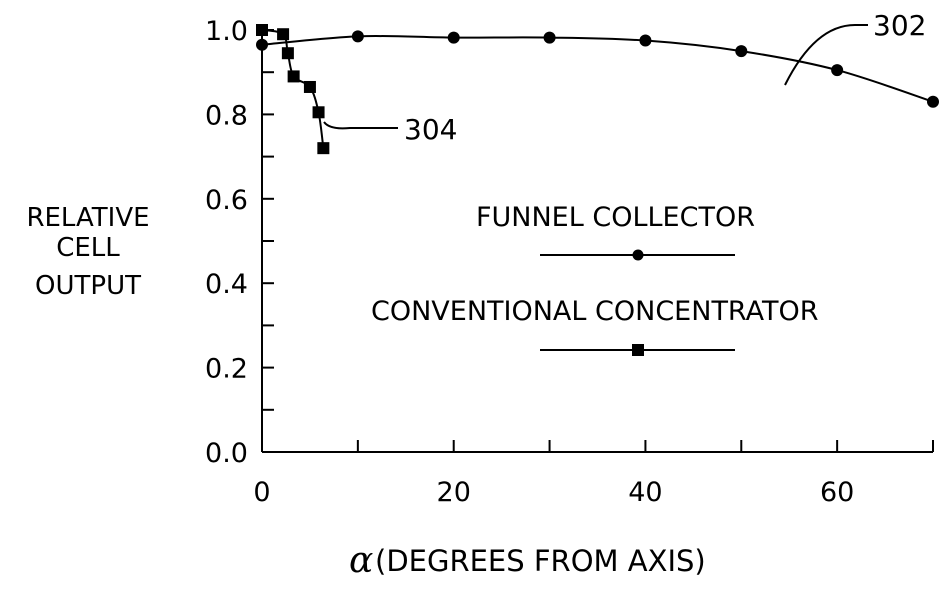 This screenshot has height=589, width=949. I want to click on x-axis-label: α (DEGREES FROM AXIS), so click(527, 560).